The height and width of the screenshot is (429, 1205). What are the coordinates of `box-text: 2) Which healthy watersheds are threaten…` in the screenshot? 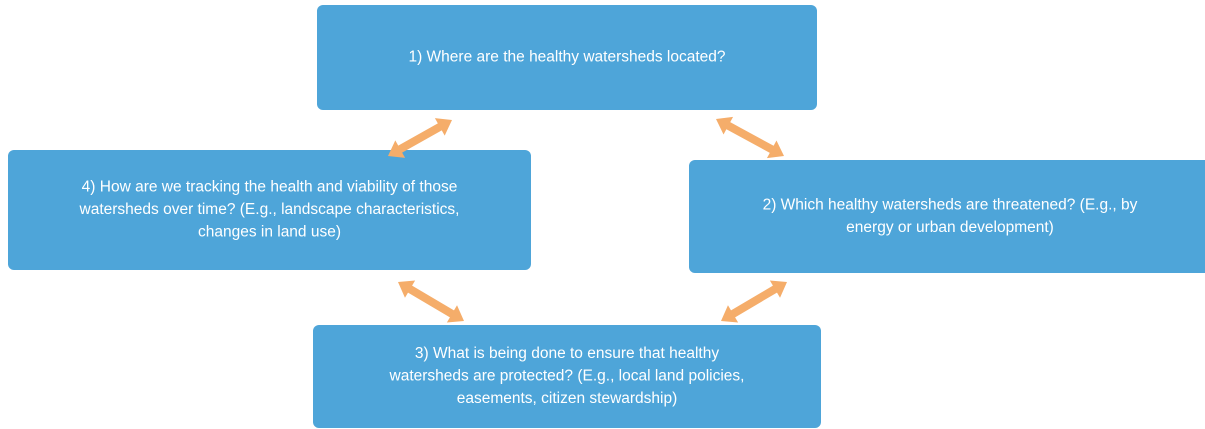 It's located at (950, 204).